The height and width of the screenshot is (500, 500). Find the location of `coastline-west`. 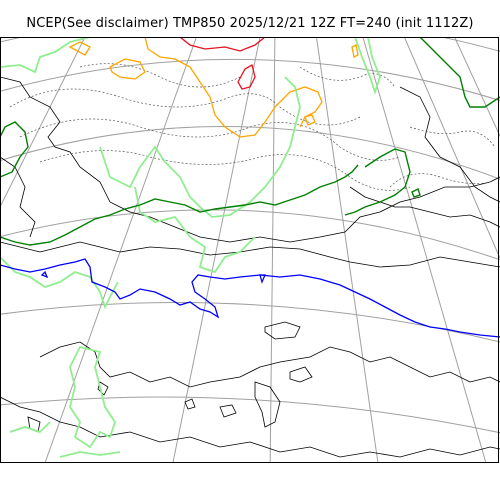

coastline-west is located at coordinates (18, 197).